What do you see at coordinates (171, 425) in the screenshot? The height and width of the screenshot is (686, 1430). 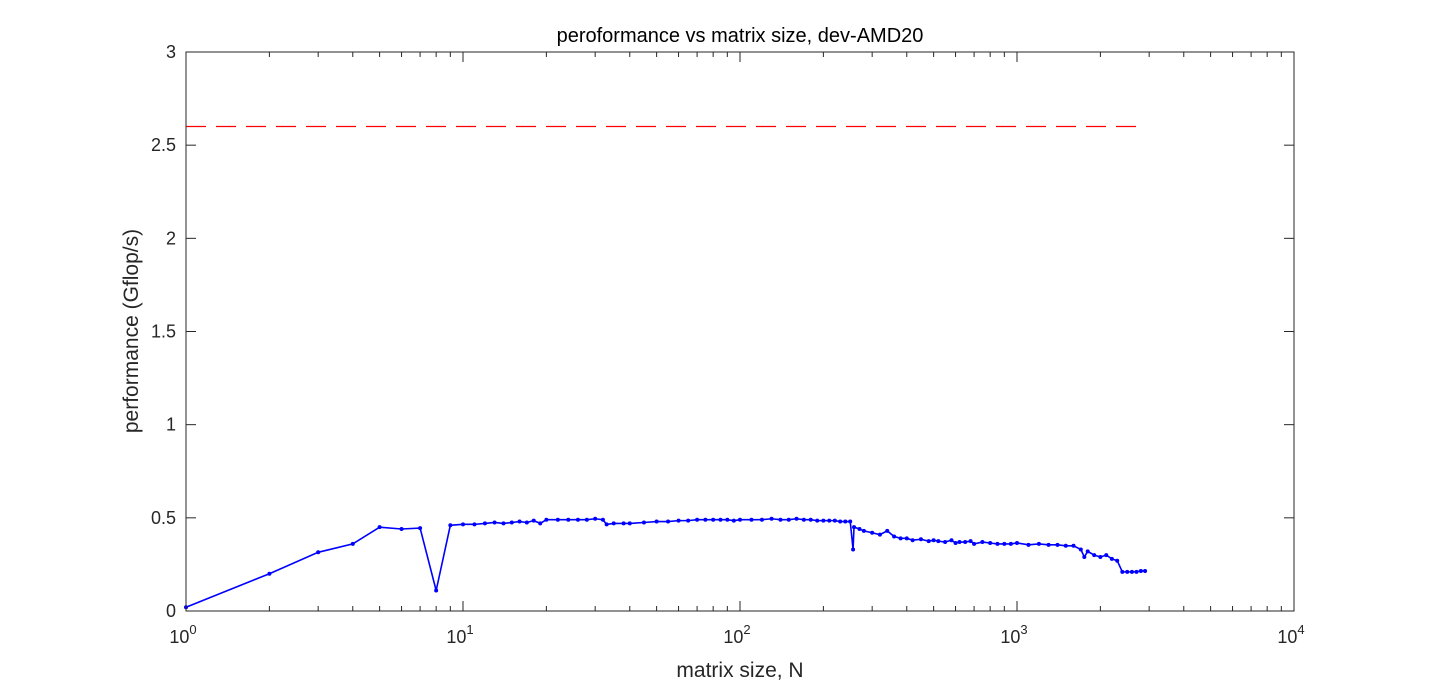 I see `y-tick-label: 1` at bounding box center [171, 425].